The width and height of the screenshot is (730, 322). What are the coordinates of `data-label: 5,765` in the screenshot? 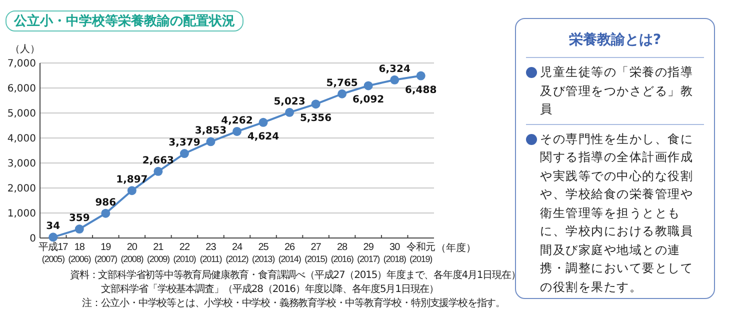 It's located at (342, 83).